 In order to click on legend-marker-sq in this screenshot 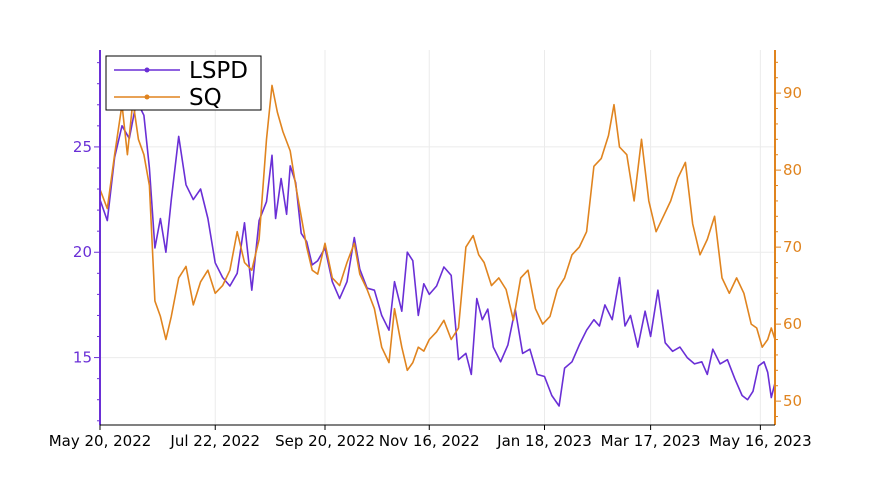, I will do `click(147, 97)`.